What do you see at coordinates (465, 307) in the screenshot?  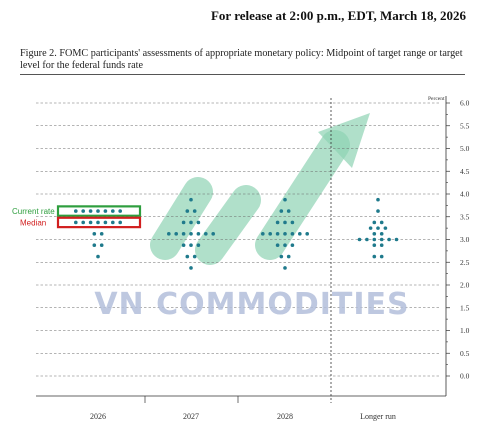 I see `y-tick-label: 1.5` at bounding box center [465, 307].